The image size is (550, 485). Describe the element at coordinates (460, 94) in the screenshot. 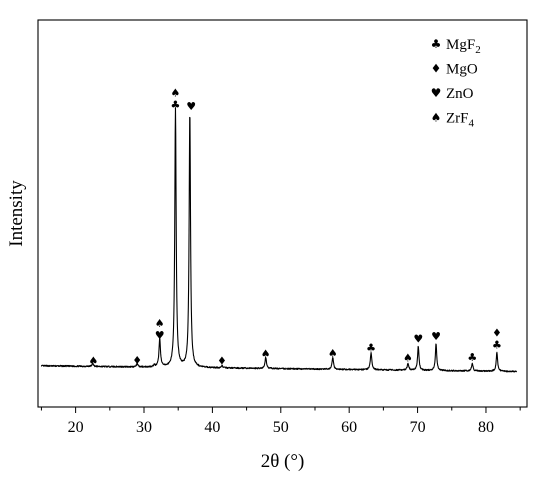

I see `legend-label-zno: ZnO` at that location.